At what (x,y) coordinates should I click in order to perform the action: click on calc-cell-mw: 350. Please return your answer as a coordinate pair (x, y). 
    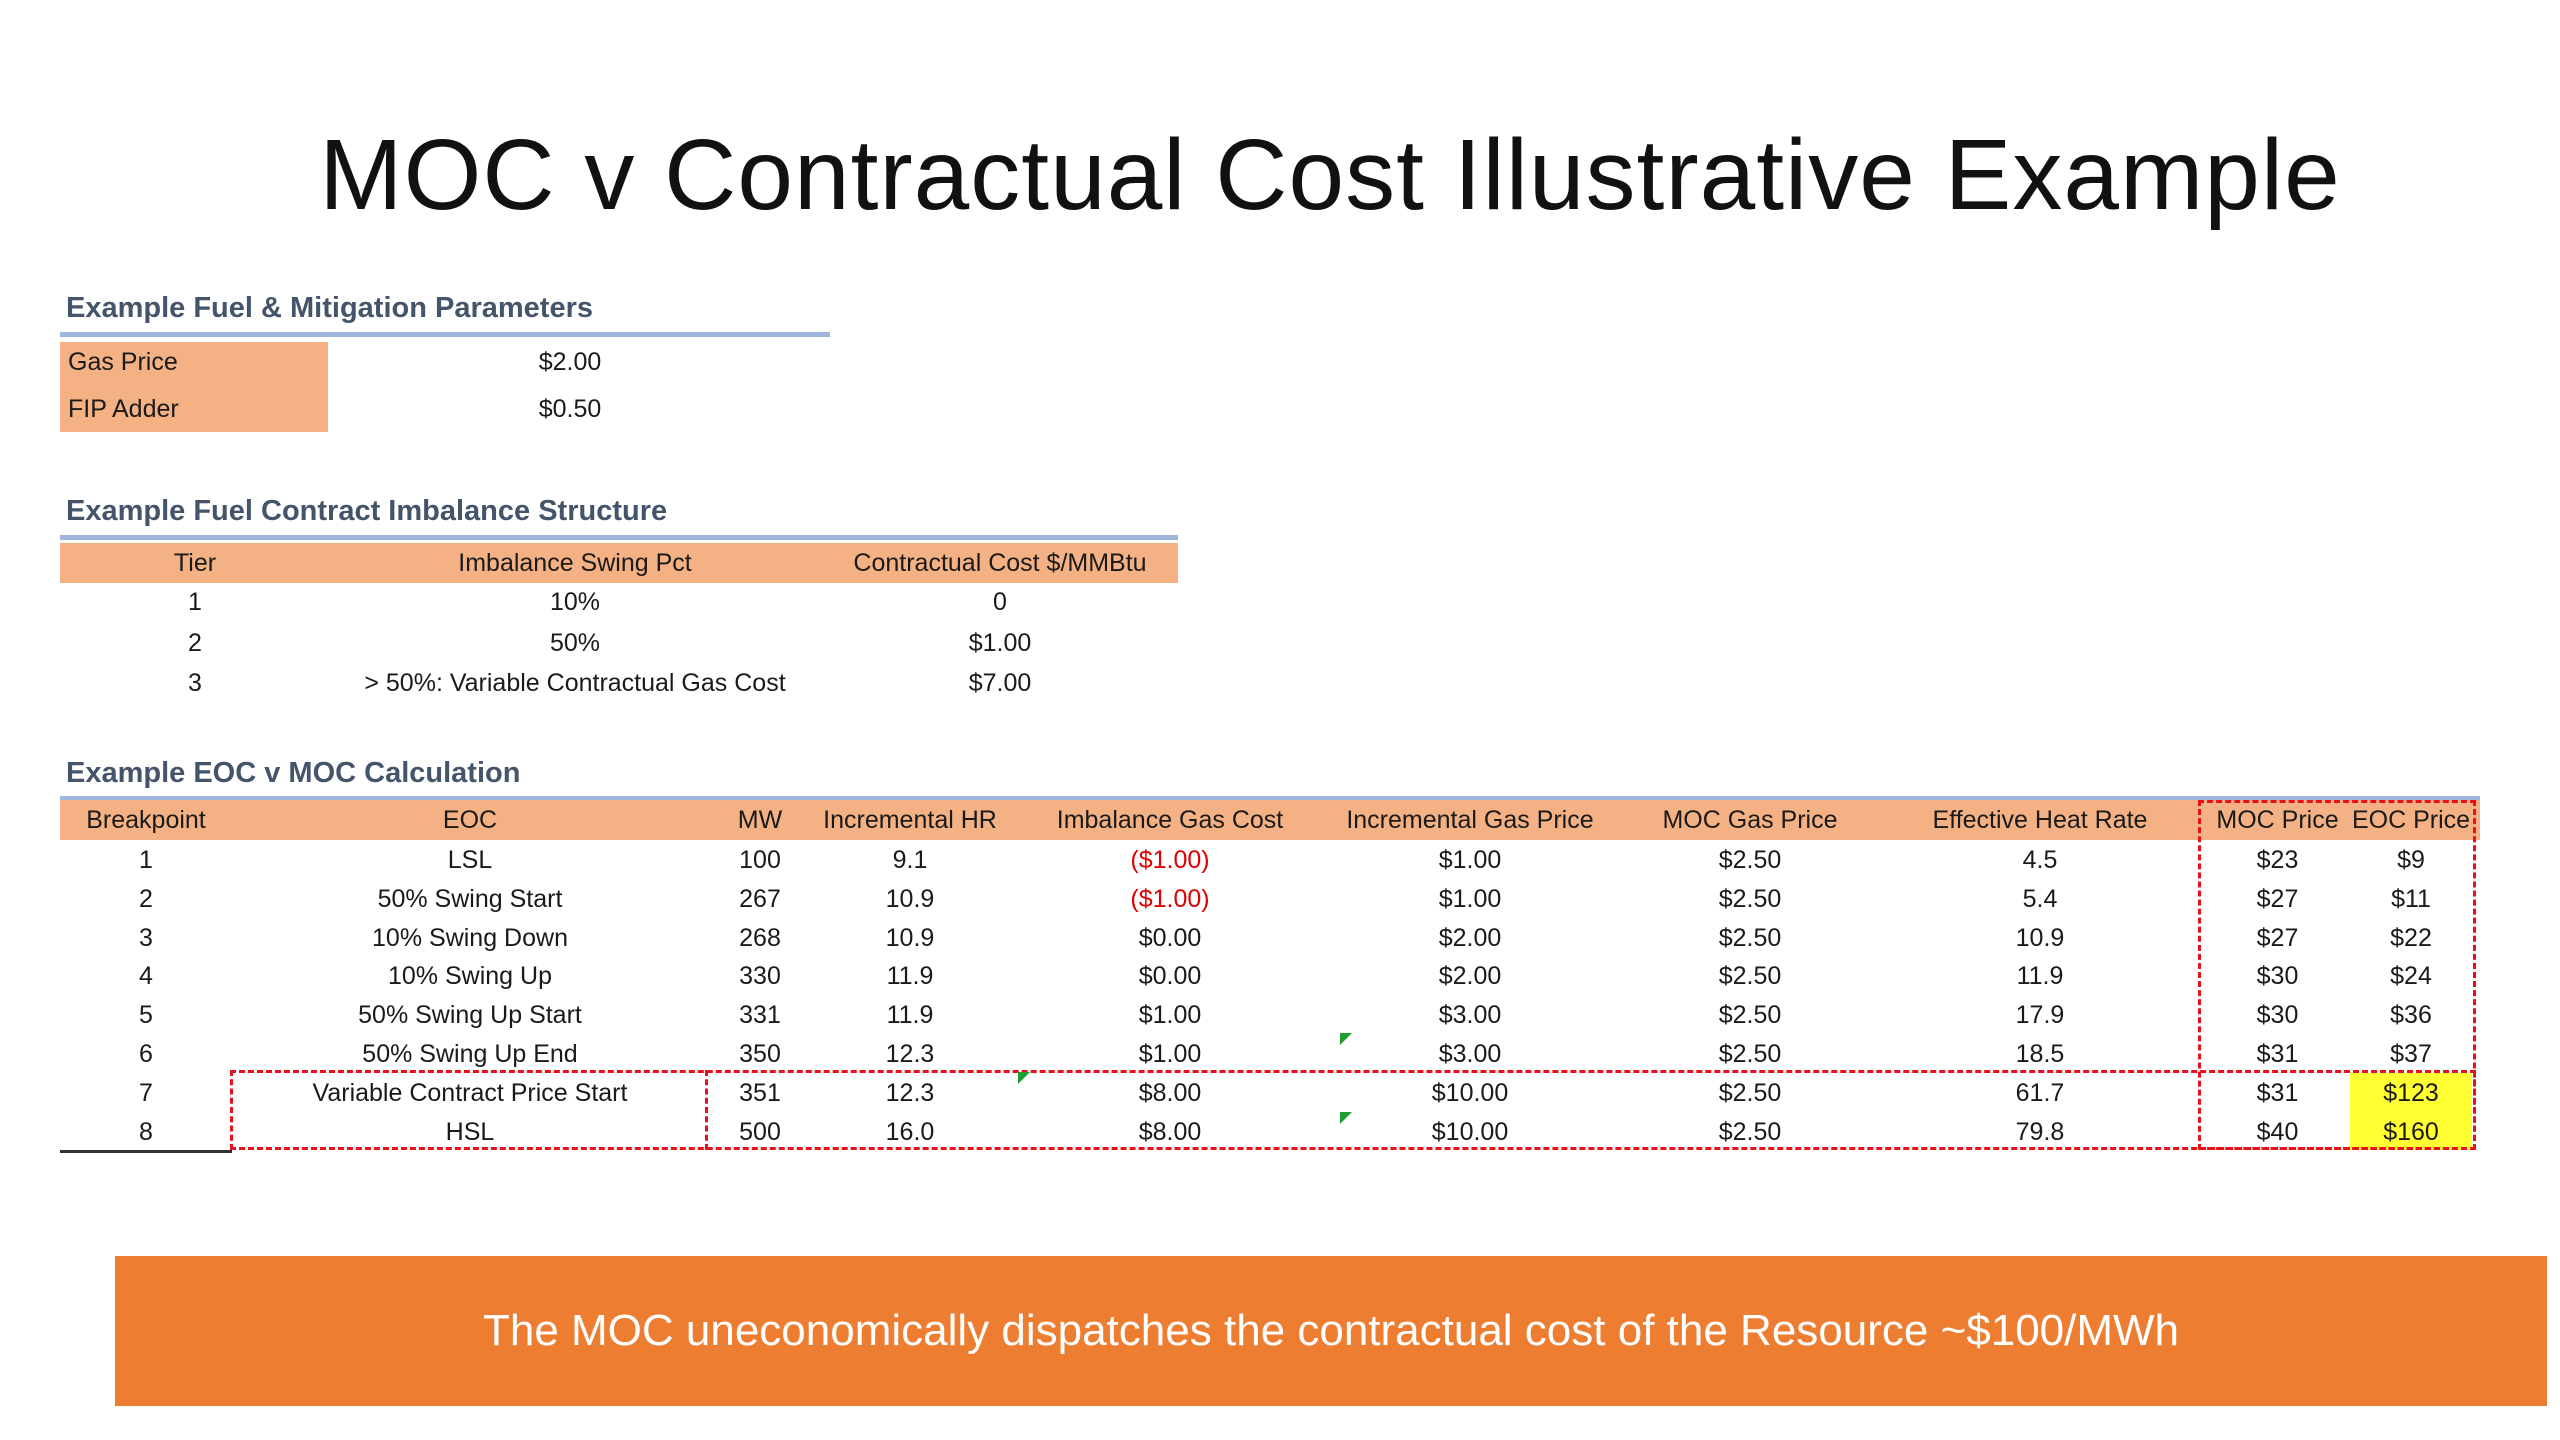
    Looking at the image, I should click on (760, 1054).